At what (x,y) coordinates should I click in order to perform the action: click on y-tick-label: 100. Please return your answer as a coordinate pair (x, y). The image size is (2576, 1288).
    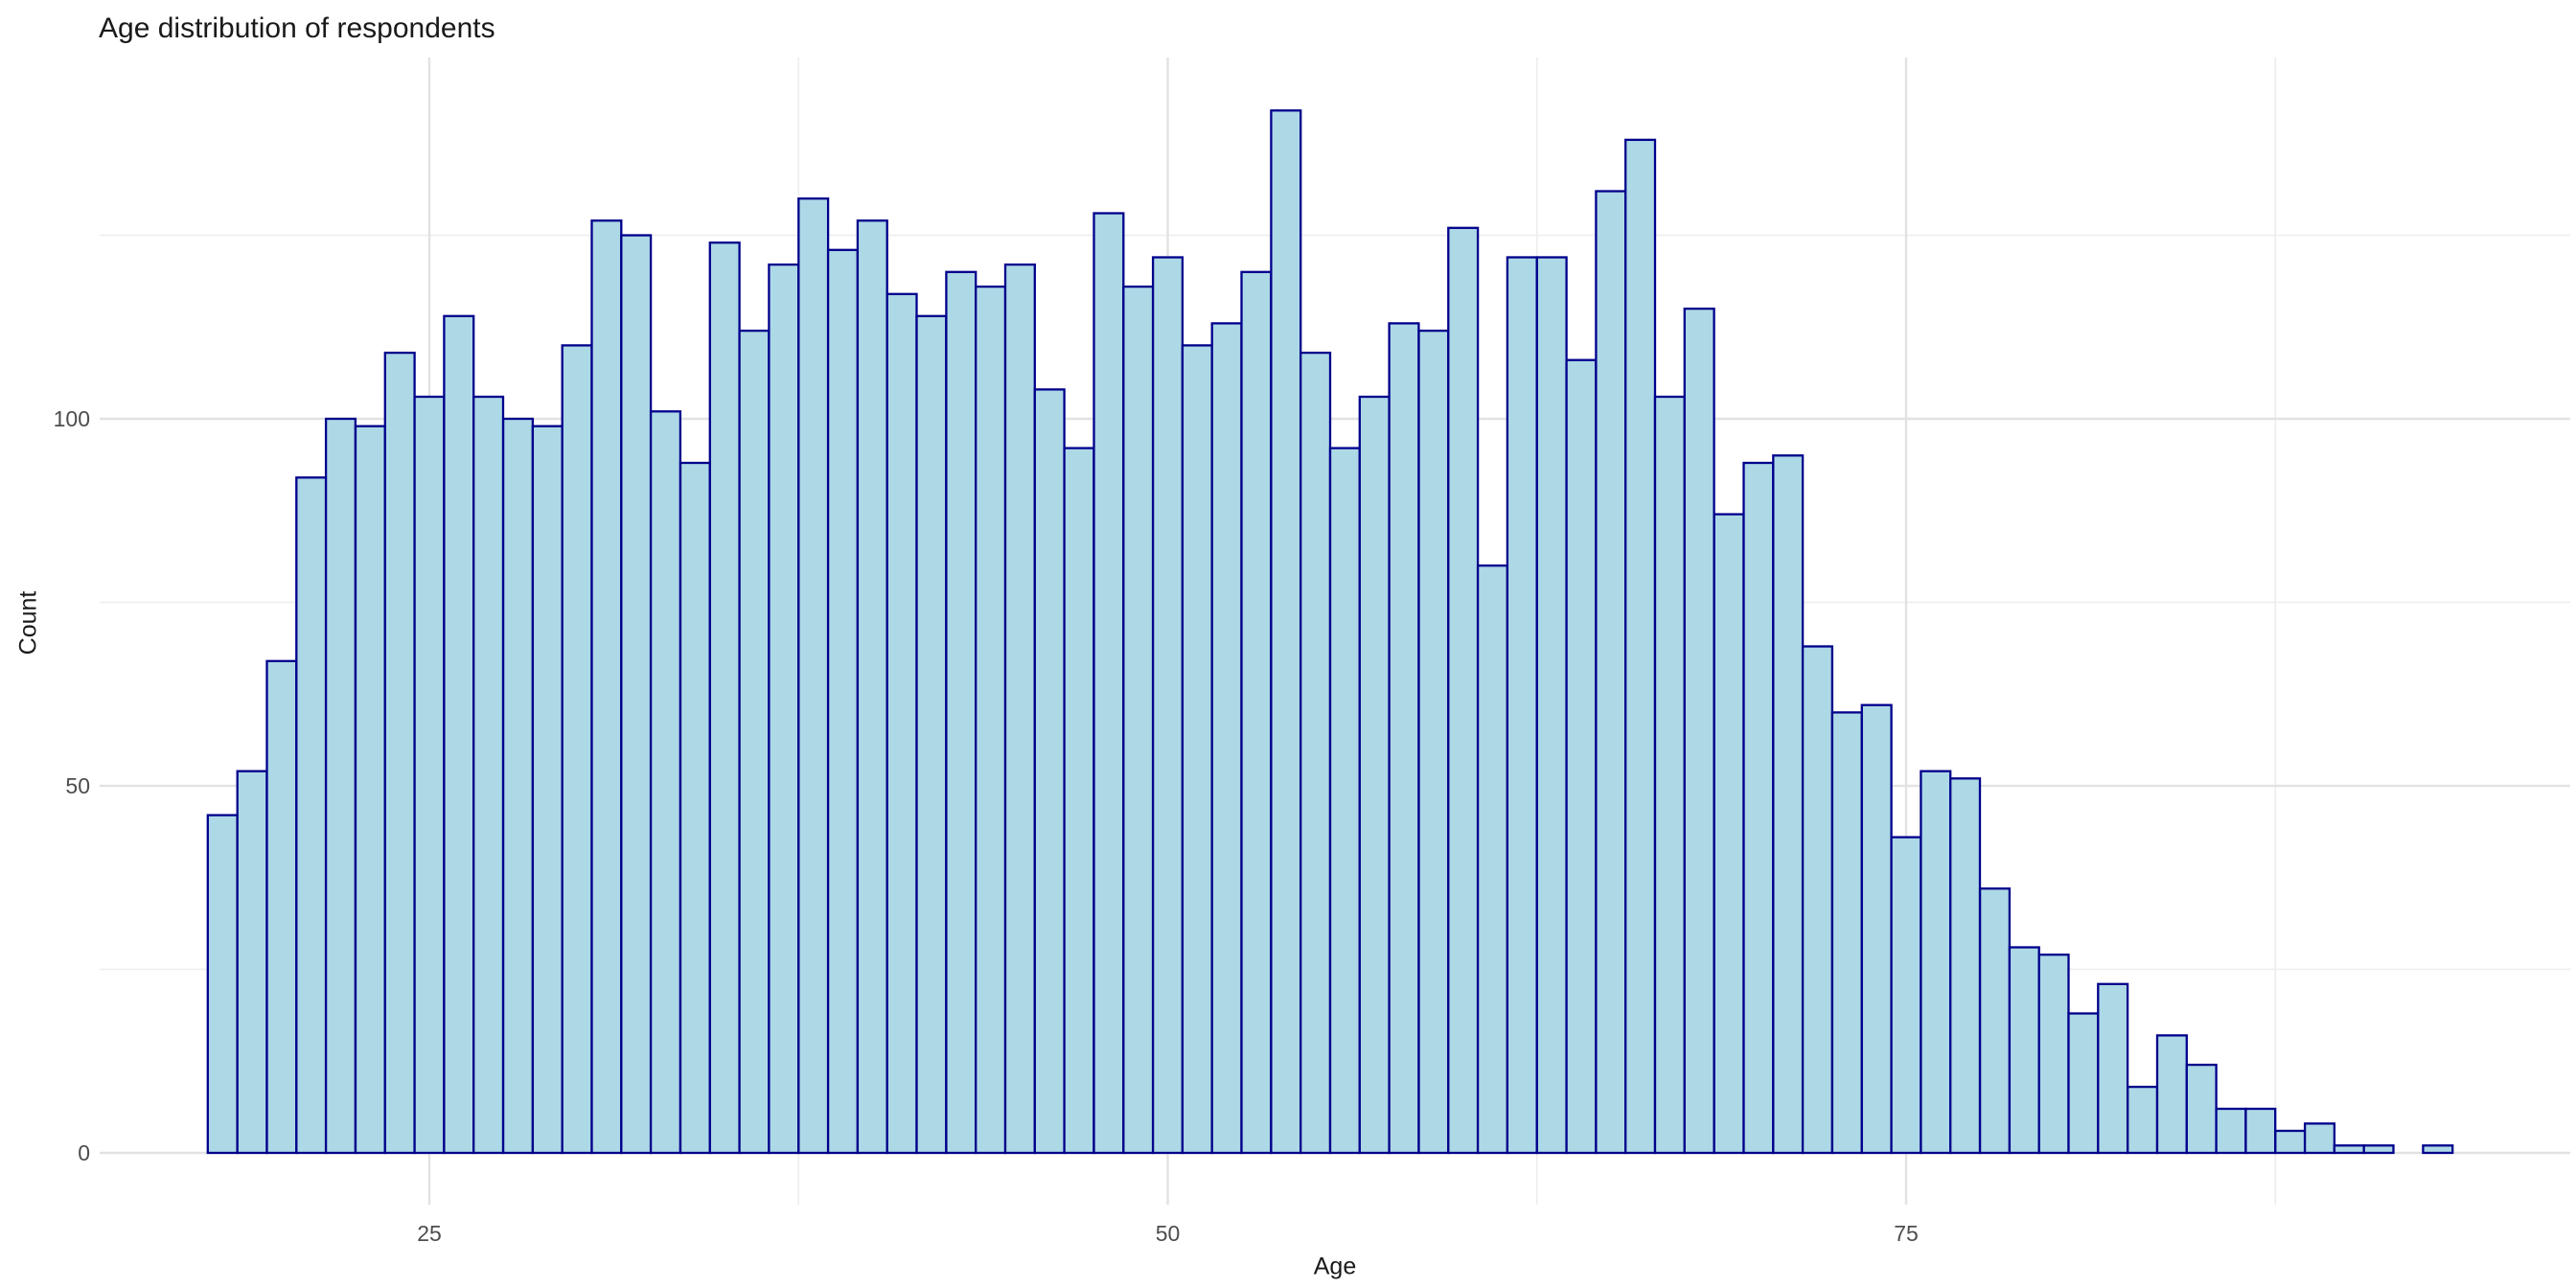
    Looking at the image, I should click on (72, 418).